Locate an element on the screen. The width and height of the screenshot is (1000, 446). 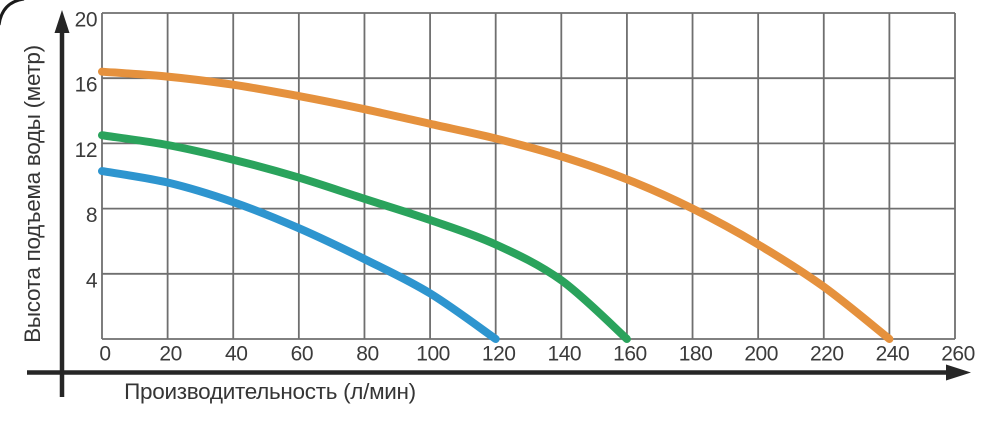
svg-text: 180 is located at coordinates (696, 354).